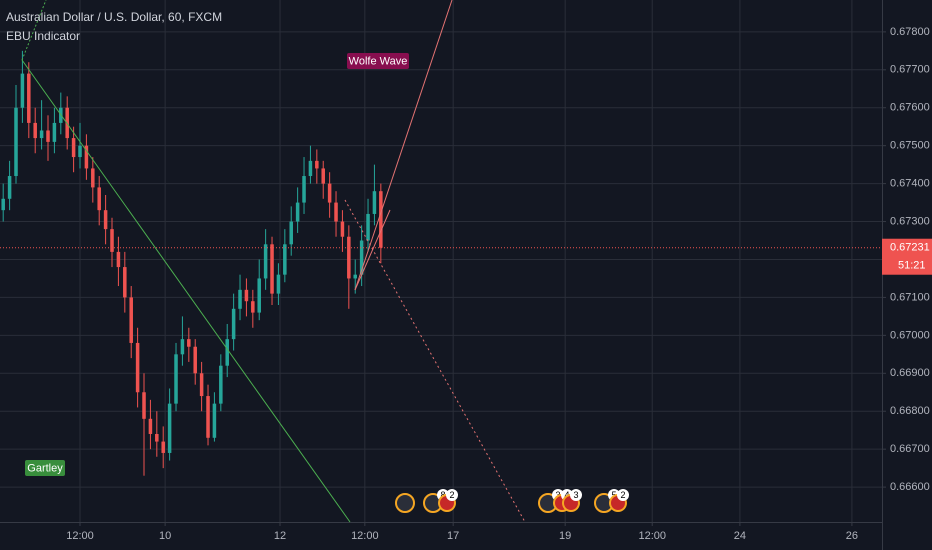  Describe the element at coordinates (910, 184) in the screenshot. I see `y-tick-label: 0.67400` at that location.